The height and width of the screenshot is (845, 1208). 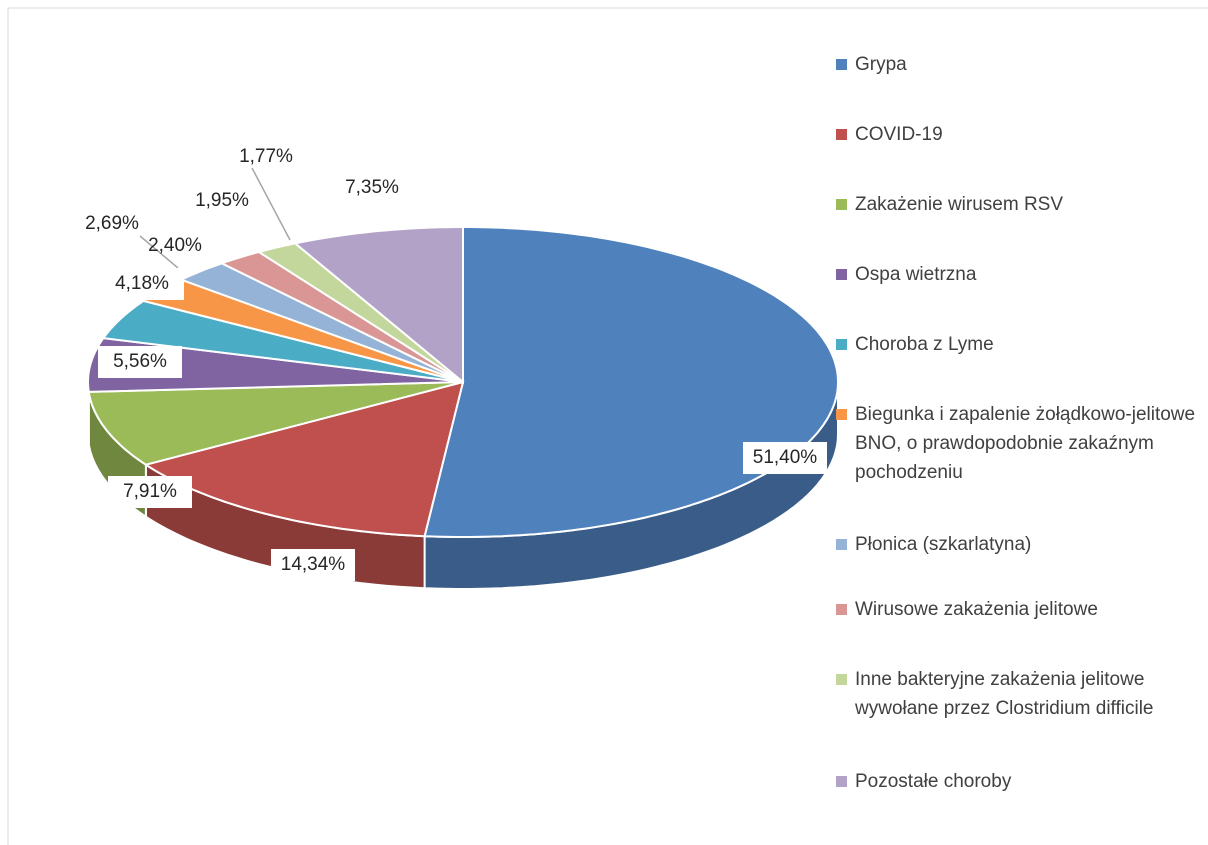 I want to click on legend-item: Pozostałe choroby, so click(x=1016, y=781).